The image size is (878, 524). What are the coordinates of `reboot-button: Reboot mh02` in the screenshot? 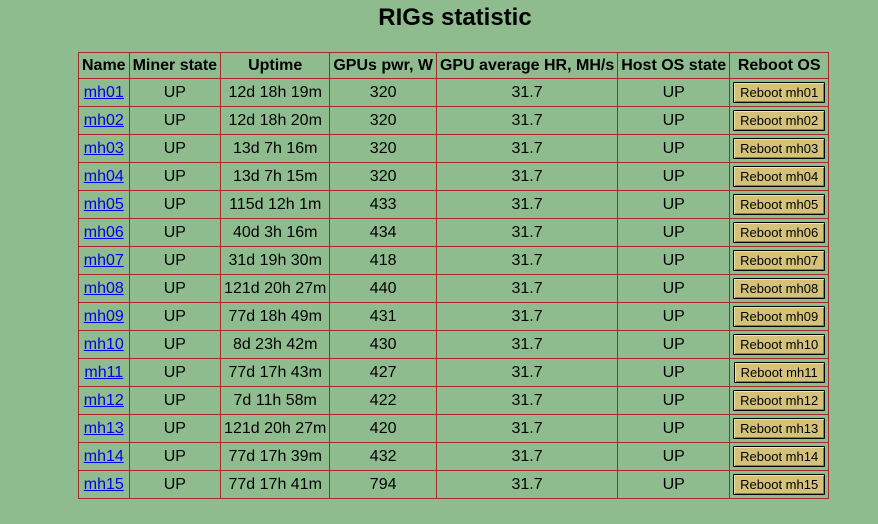 It's located at (779, 120).